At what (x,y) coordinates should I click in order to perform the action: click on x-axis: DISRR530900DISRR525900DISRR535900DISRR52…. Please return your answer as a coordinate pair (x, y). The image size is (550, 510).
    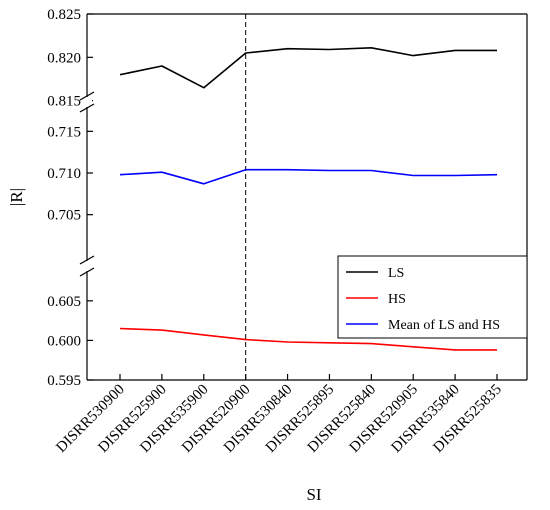
    Looking at the image, I should click on (279, 415).